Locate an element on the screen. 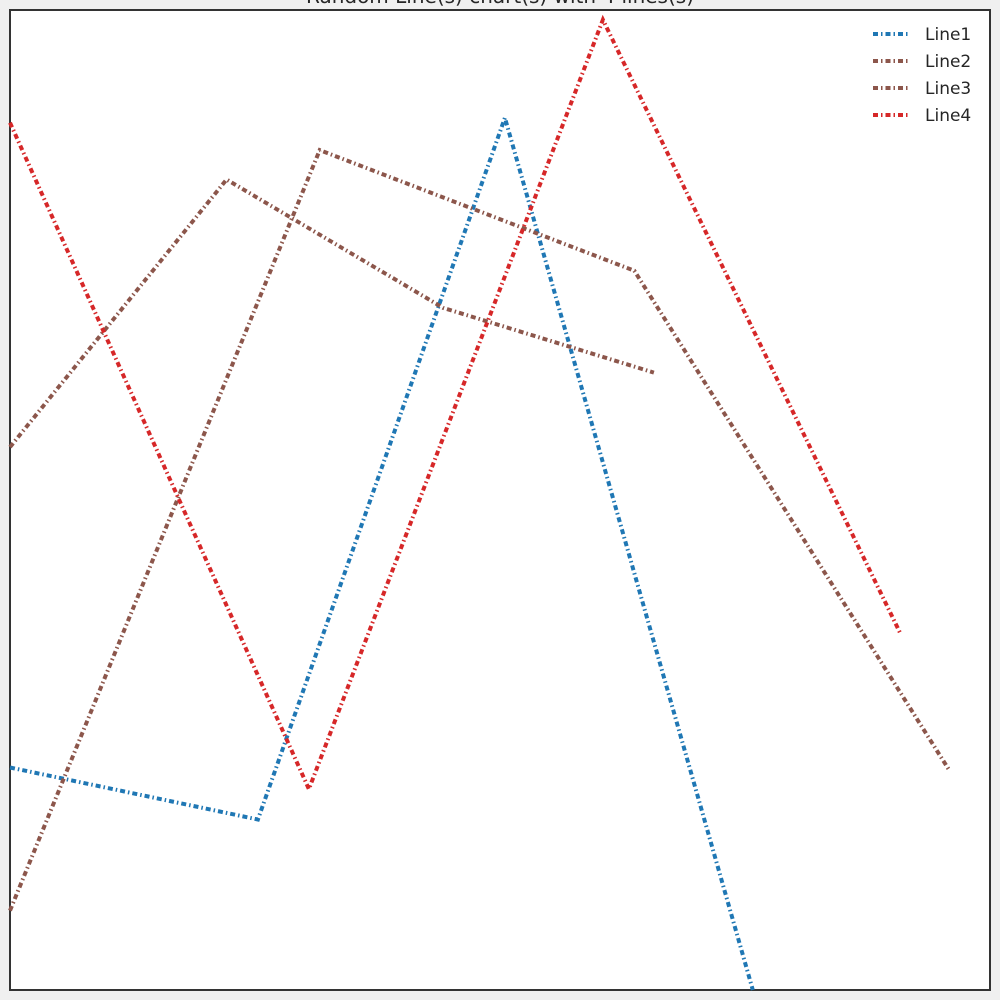  chart-title: Random Line(s) chart(s) with 4 lines(s) is located at coordinates (500, 4).